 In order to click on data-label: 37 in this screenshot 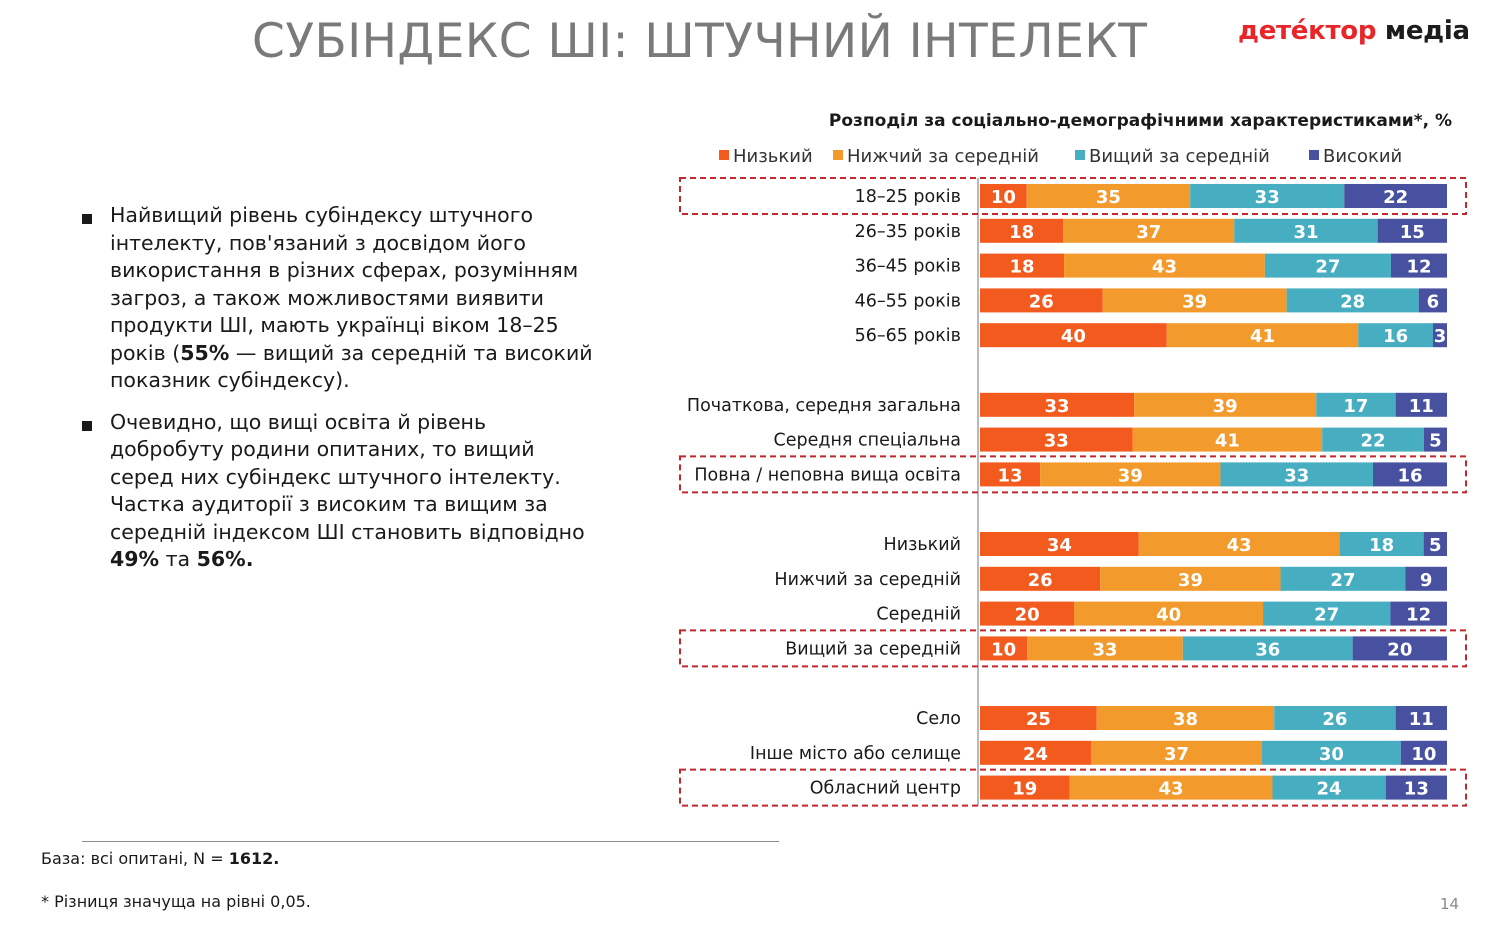, I will do `click(1148, 232)`.